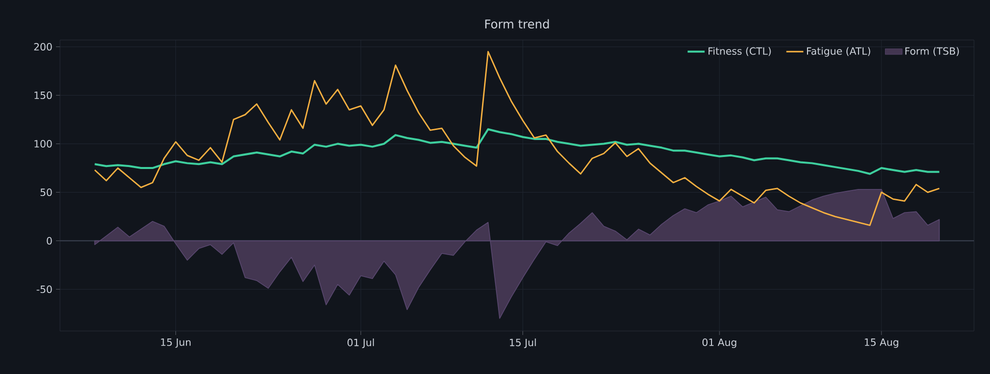  What do you see at coordinates (523, 343) in the screenshot?
I see `x-tick-label: 15 Jul` at bounding box center [523, 343].